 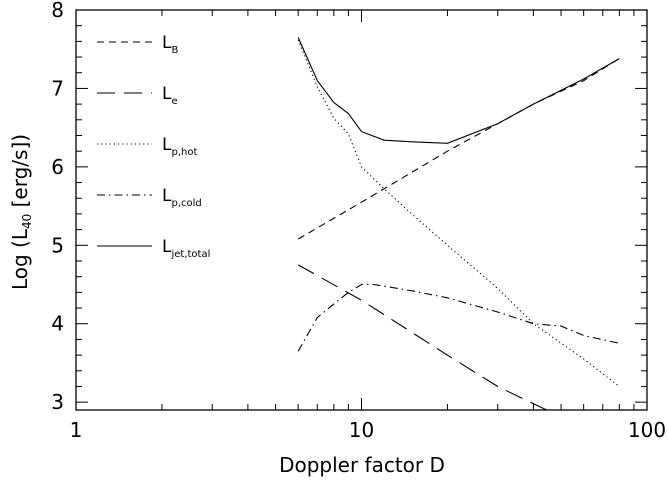 What do you see at coordinates (20, 174) in the screenshot?
I see `y-axis-title-tail: [erg/s])` at bounding box center [20, 174].